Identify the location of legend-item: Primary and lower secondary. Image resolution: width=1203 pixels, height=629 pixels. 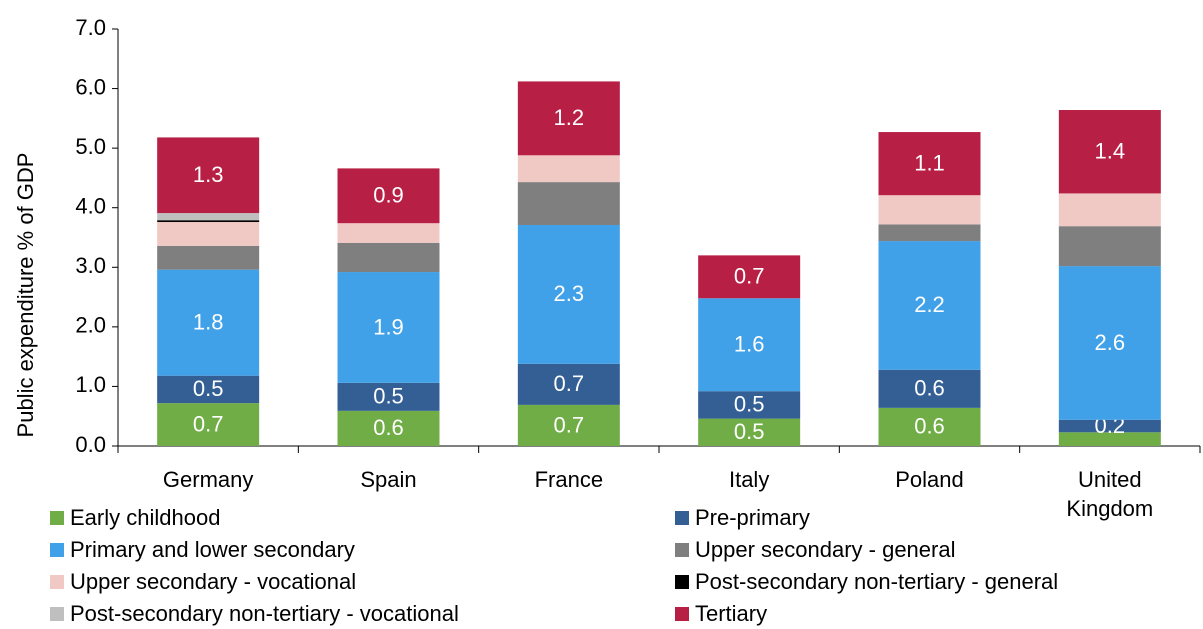
(202, 550).